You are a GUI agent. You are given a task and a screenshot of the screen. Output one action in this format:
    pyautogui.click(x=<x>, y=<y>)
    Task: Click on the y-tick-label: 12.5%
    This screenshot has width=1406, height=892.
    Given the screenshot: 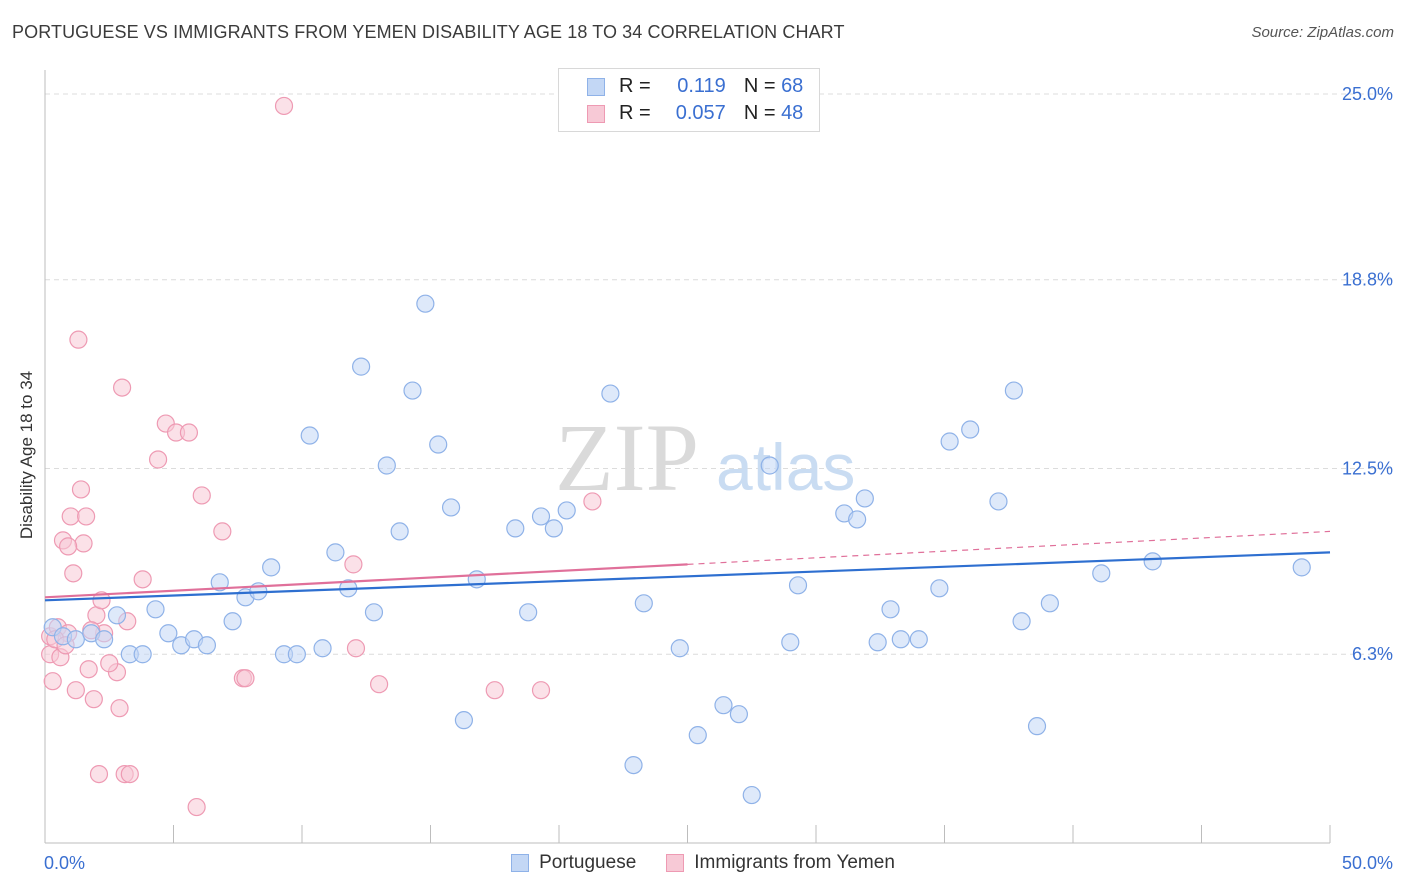 What is the action you would take?
    pyautogui.click(x=1367, y=468)
    